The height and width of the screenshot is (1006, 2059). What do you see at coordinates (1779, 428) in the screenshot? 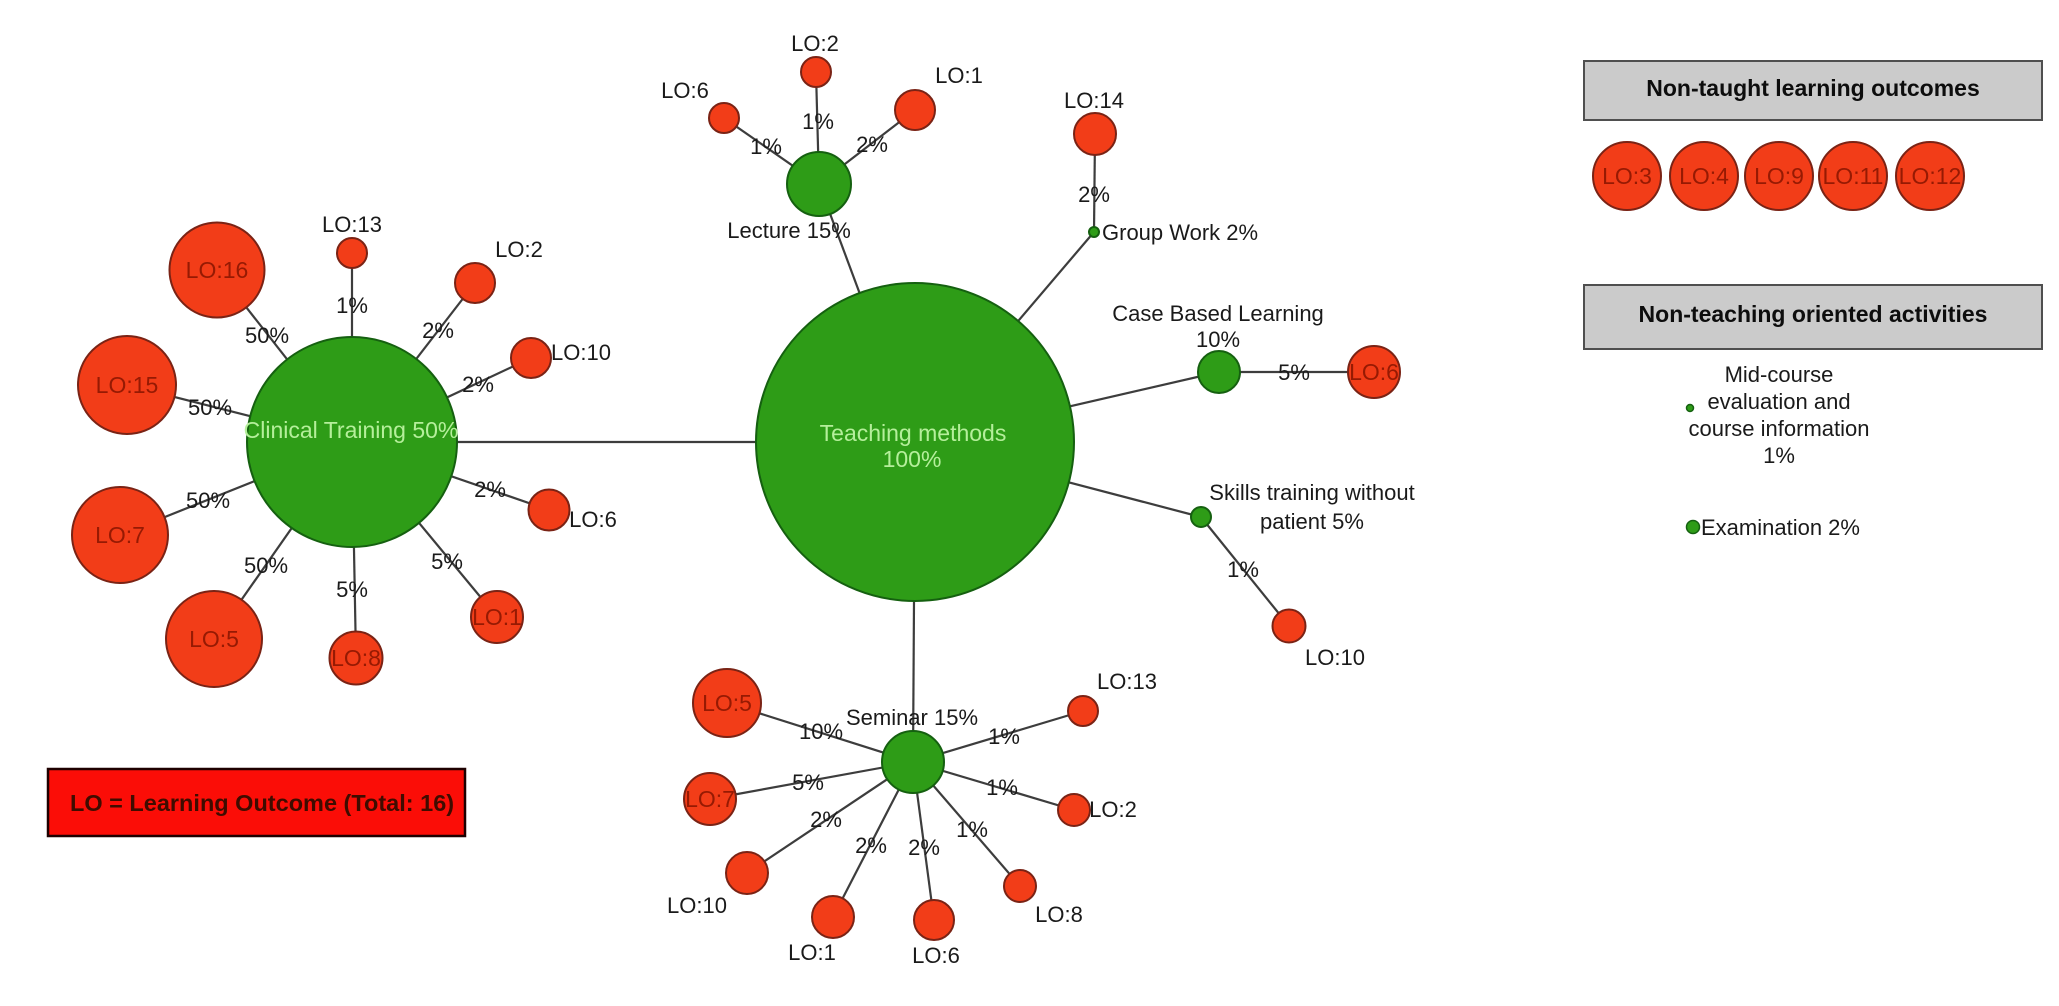
I see `svg-text: course information` at bounding box center [1779, 428].